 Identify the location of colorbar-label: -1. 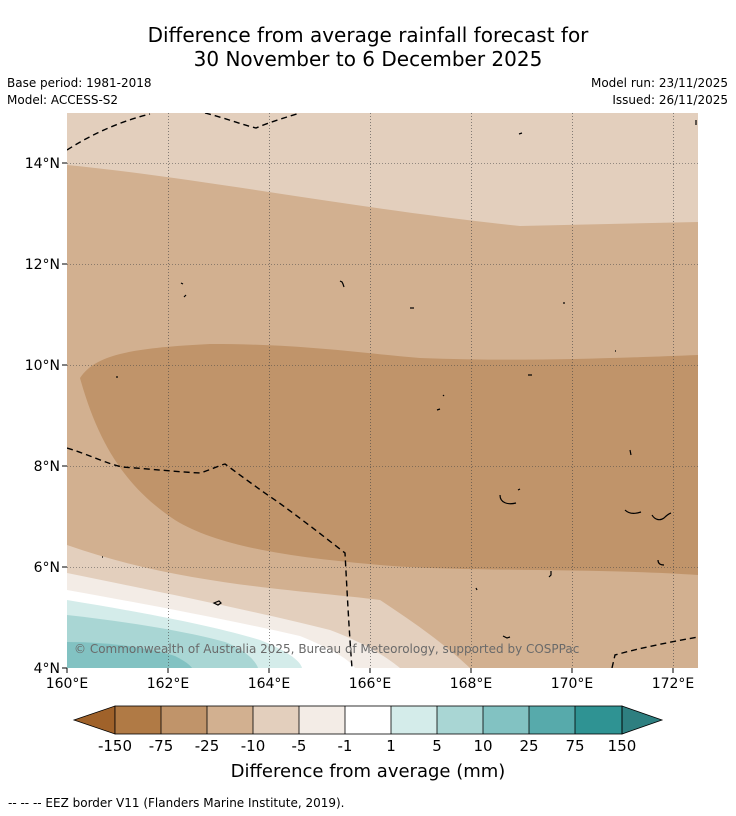
(345, 746).